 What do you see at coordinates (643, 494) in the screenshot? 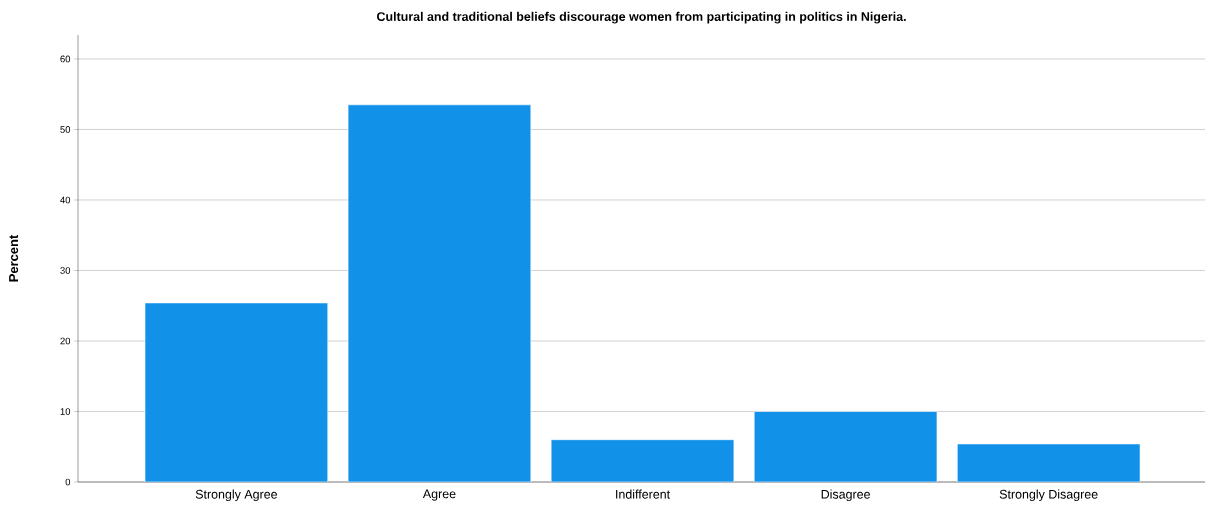
I see `x-tick-label: Indifferent` at bounding box center [643, 494].